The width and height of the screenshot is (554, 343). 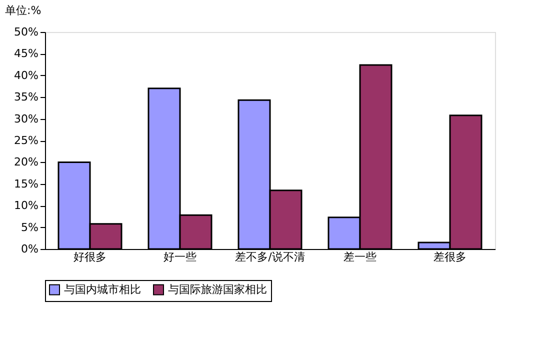 What do you see at coordinates (23, 10) in the screenshot?
I see `chart-title: 单位:%` at bounding box center [23, 10].